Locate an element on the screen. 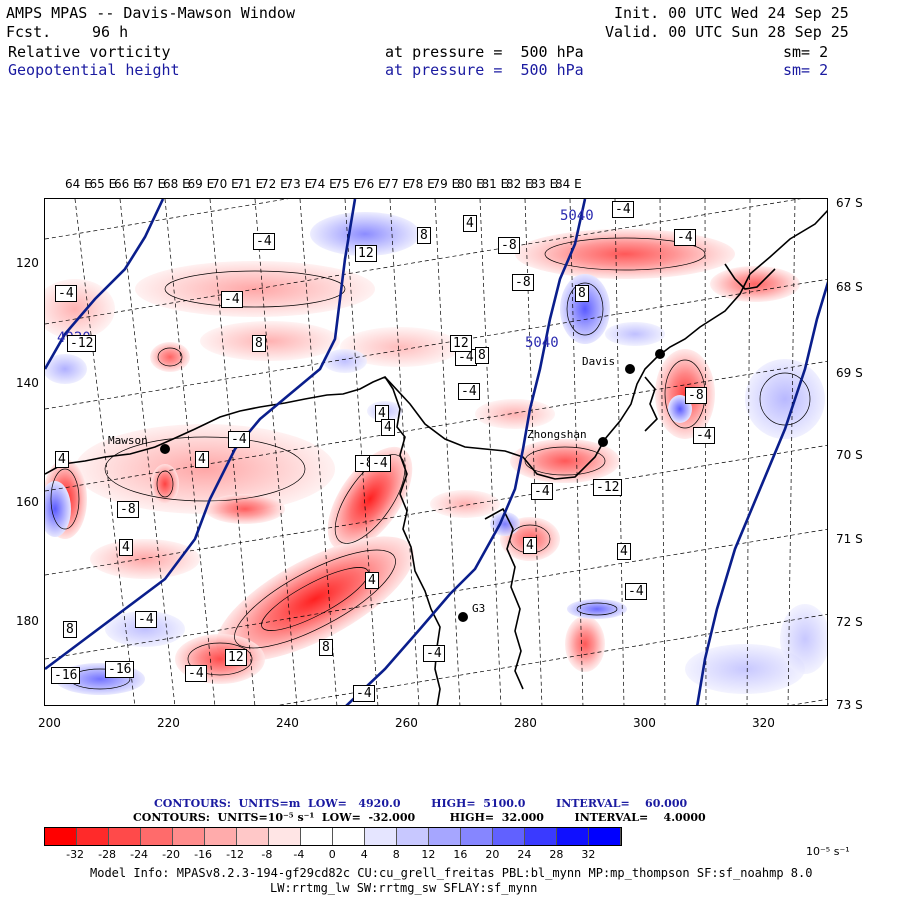 The width and height of the screenshot is (900, 900). colorbar-label: -32 is located at coordinates (75, 854).